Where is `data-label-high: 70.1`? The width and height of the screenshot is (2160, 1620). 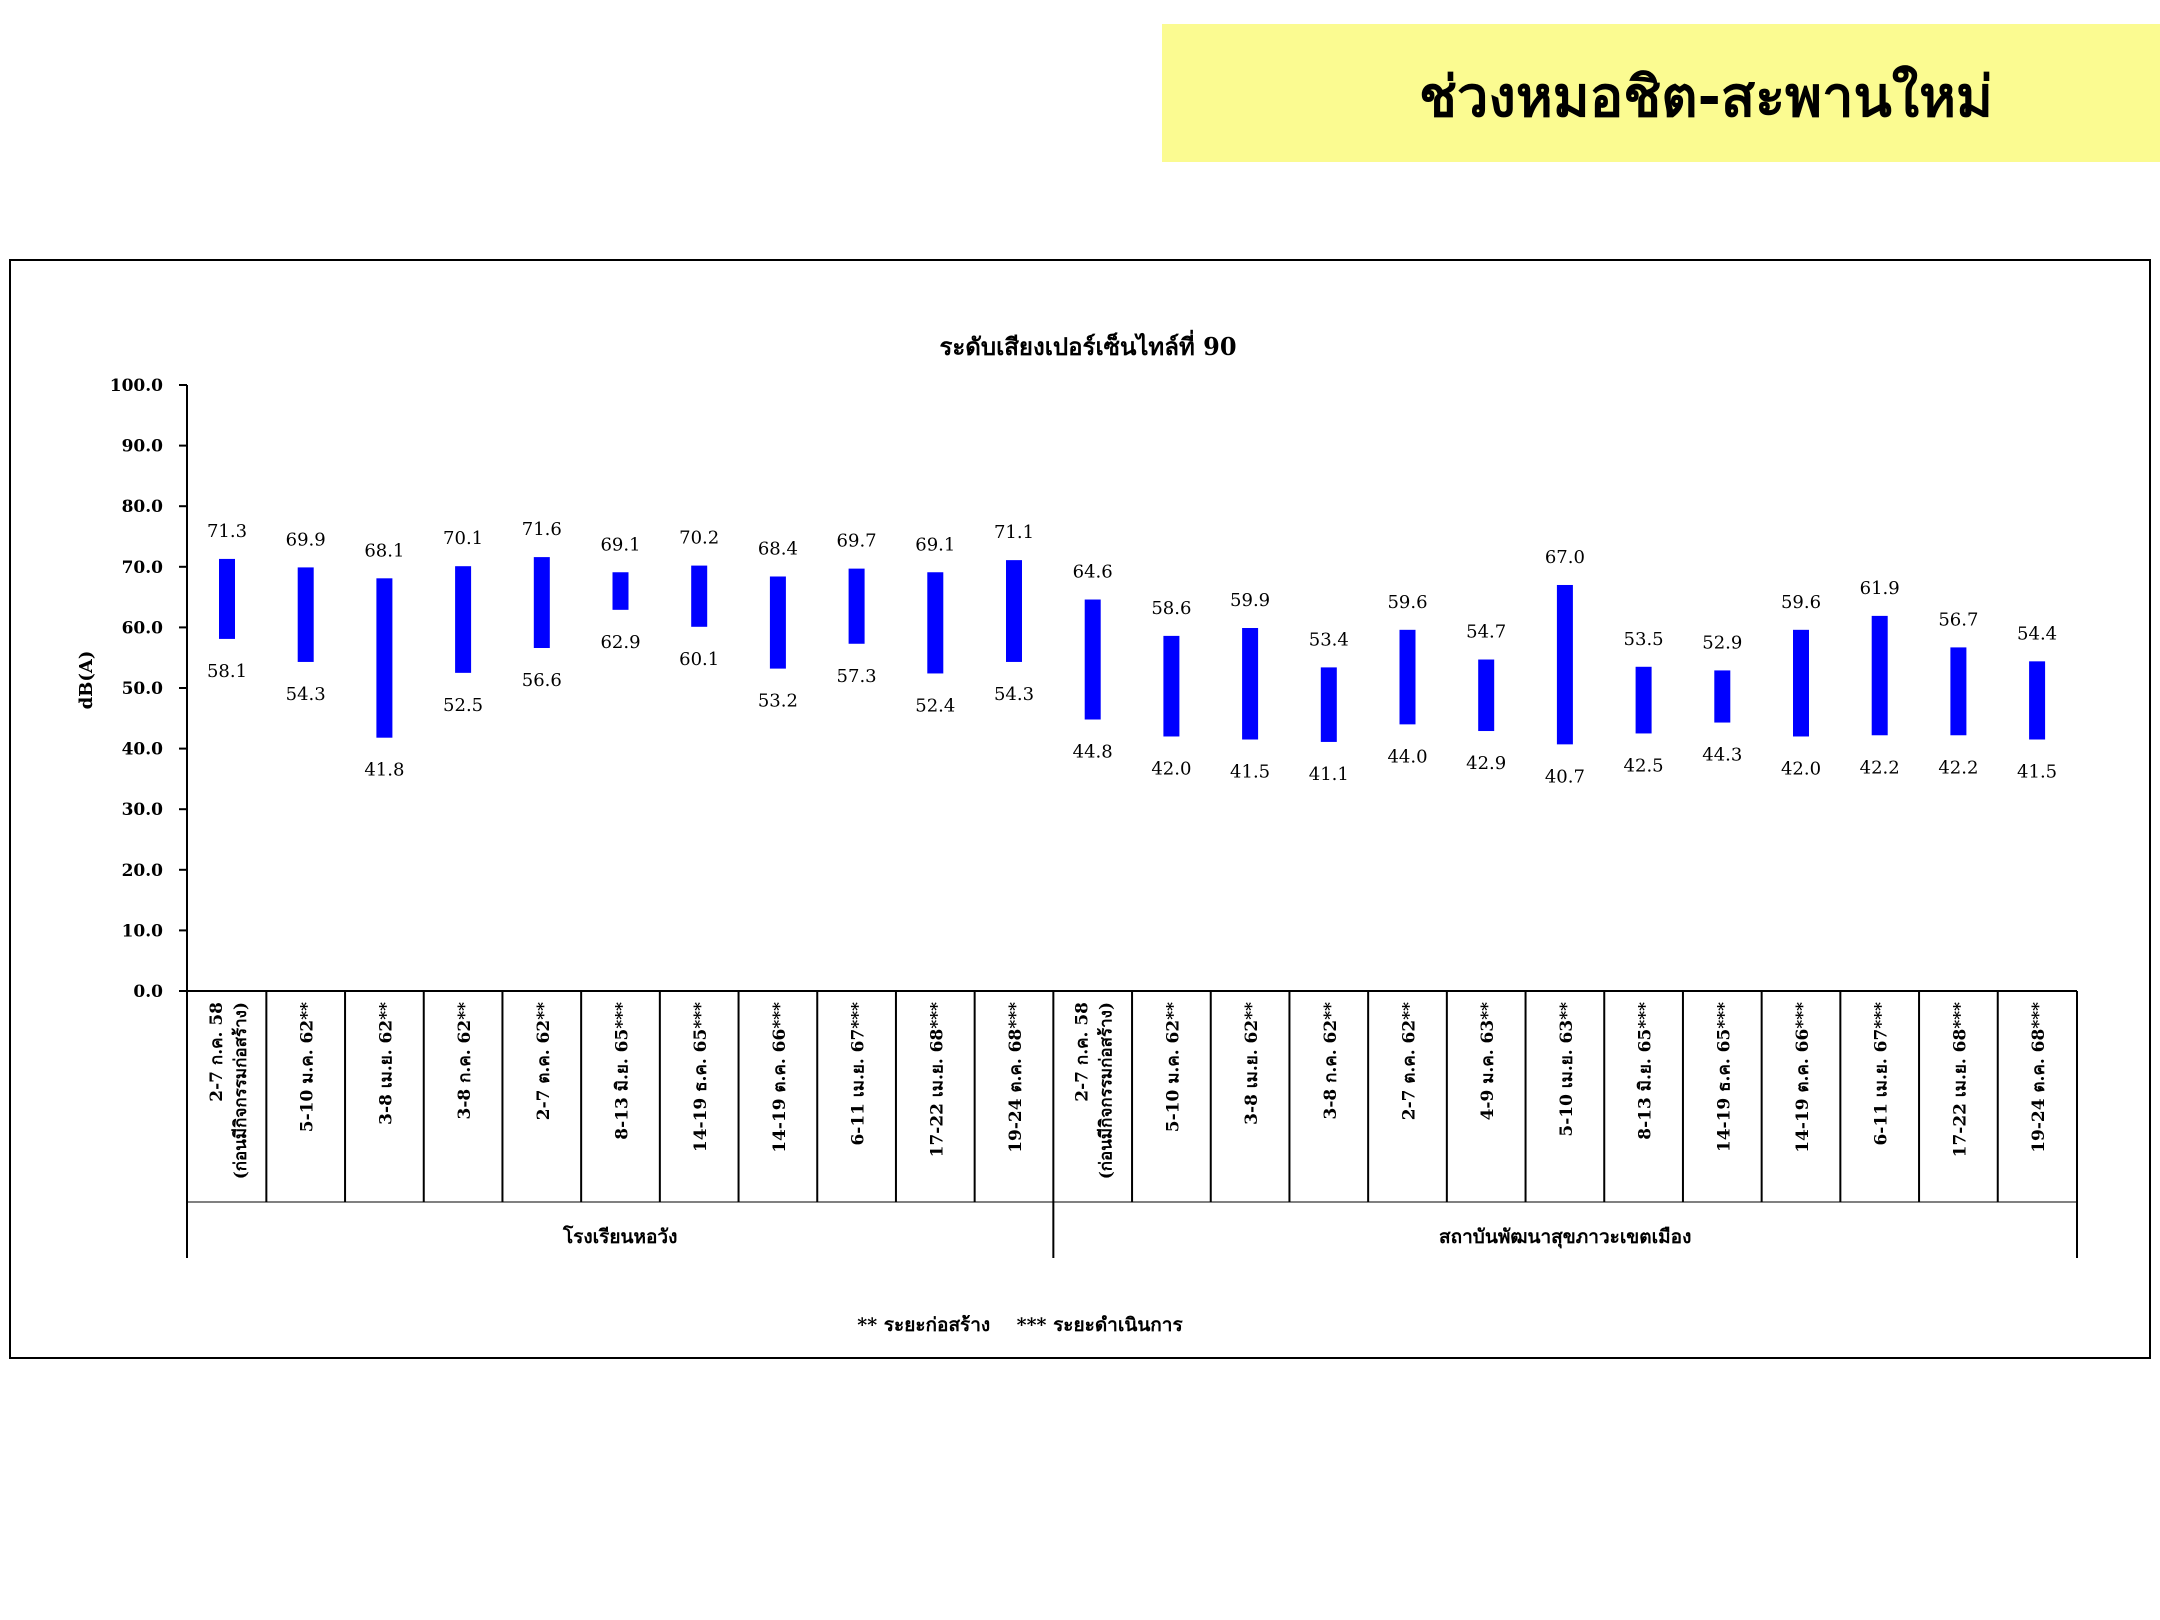 data-label-high: 70.1 is located at coordinates (463, 538).